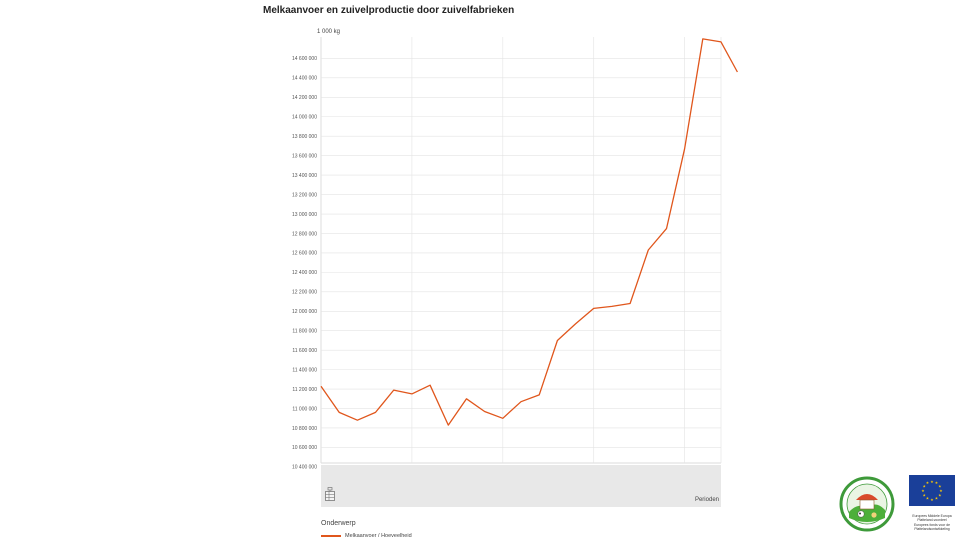 The image size is (960, 540). What do you see at coordinates (304, 254) in the screenshot?
I see `y-tick-label: 12 600 000` at bounding box center [304, 254].